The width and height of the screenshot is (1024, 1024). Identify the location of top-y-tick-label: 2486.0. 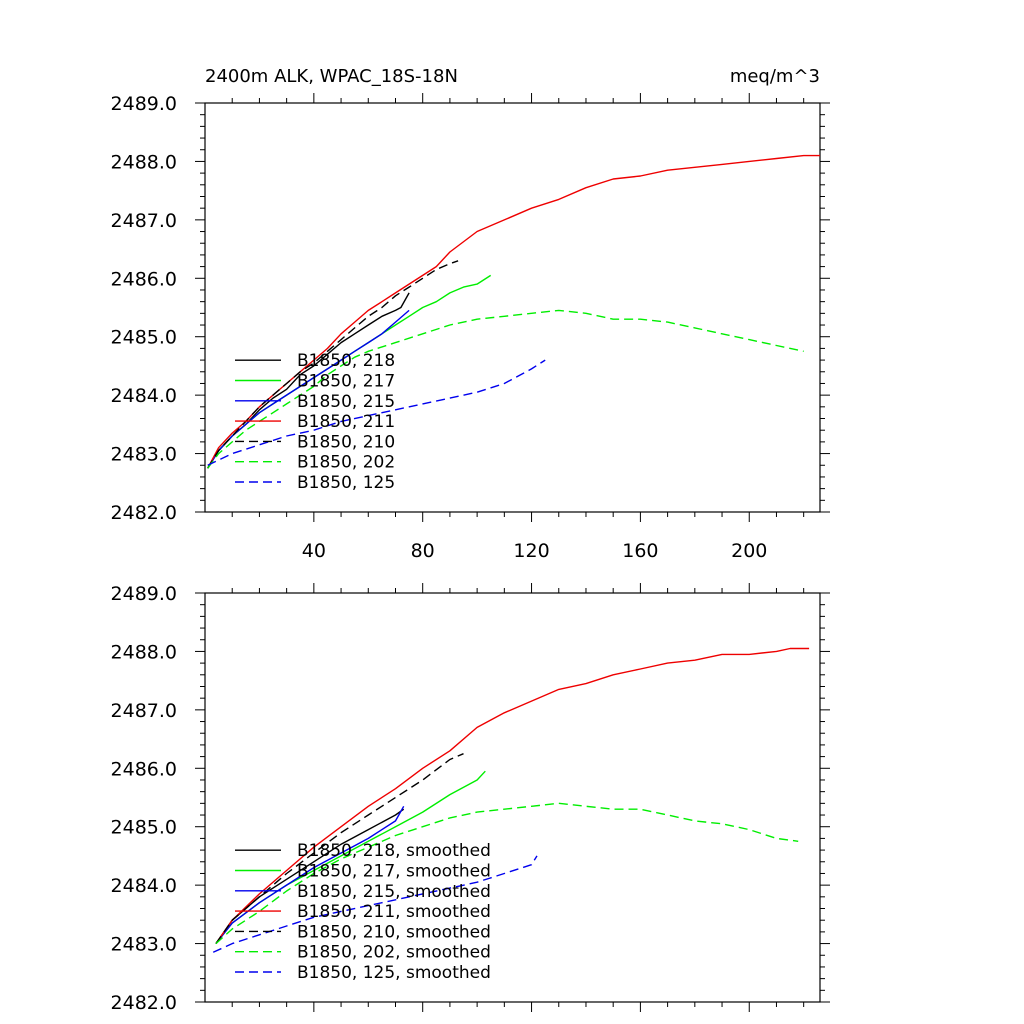
(144, 279).